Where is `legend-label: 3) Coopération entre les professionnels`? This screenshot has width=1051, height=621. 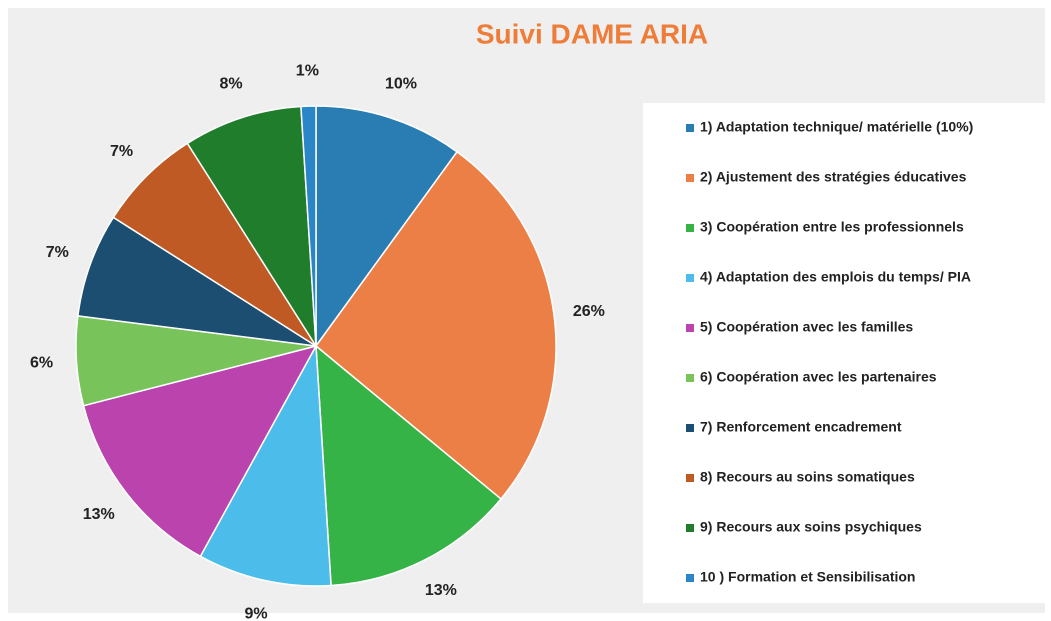 legend-label: 3) Coopération entre les professionnels is located at coordinates (832, 227).